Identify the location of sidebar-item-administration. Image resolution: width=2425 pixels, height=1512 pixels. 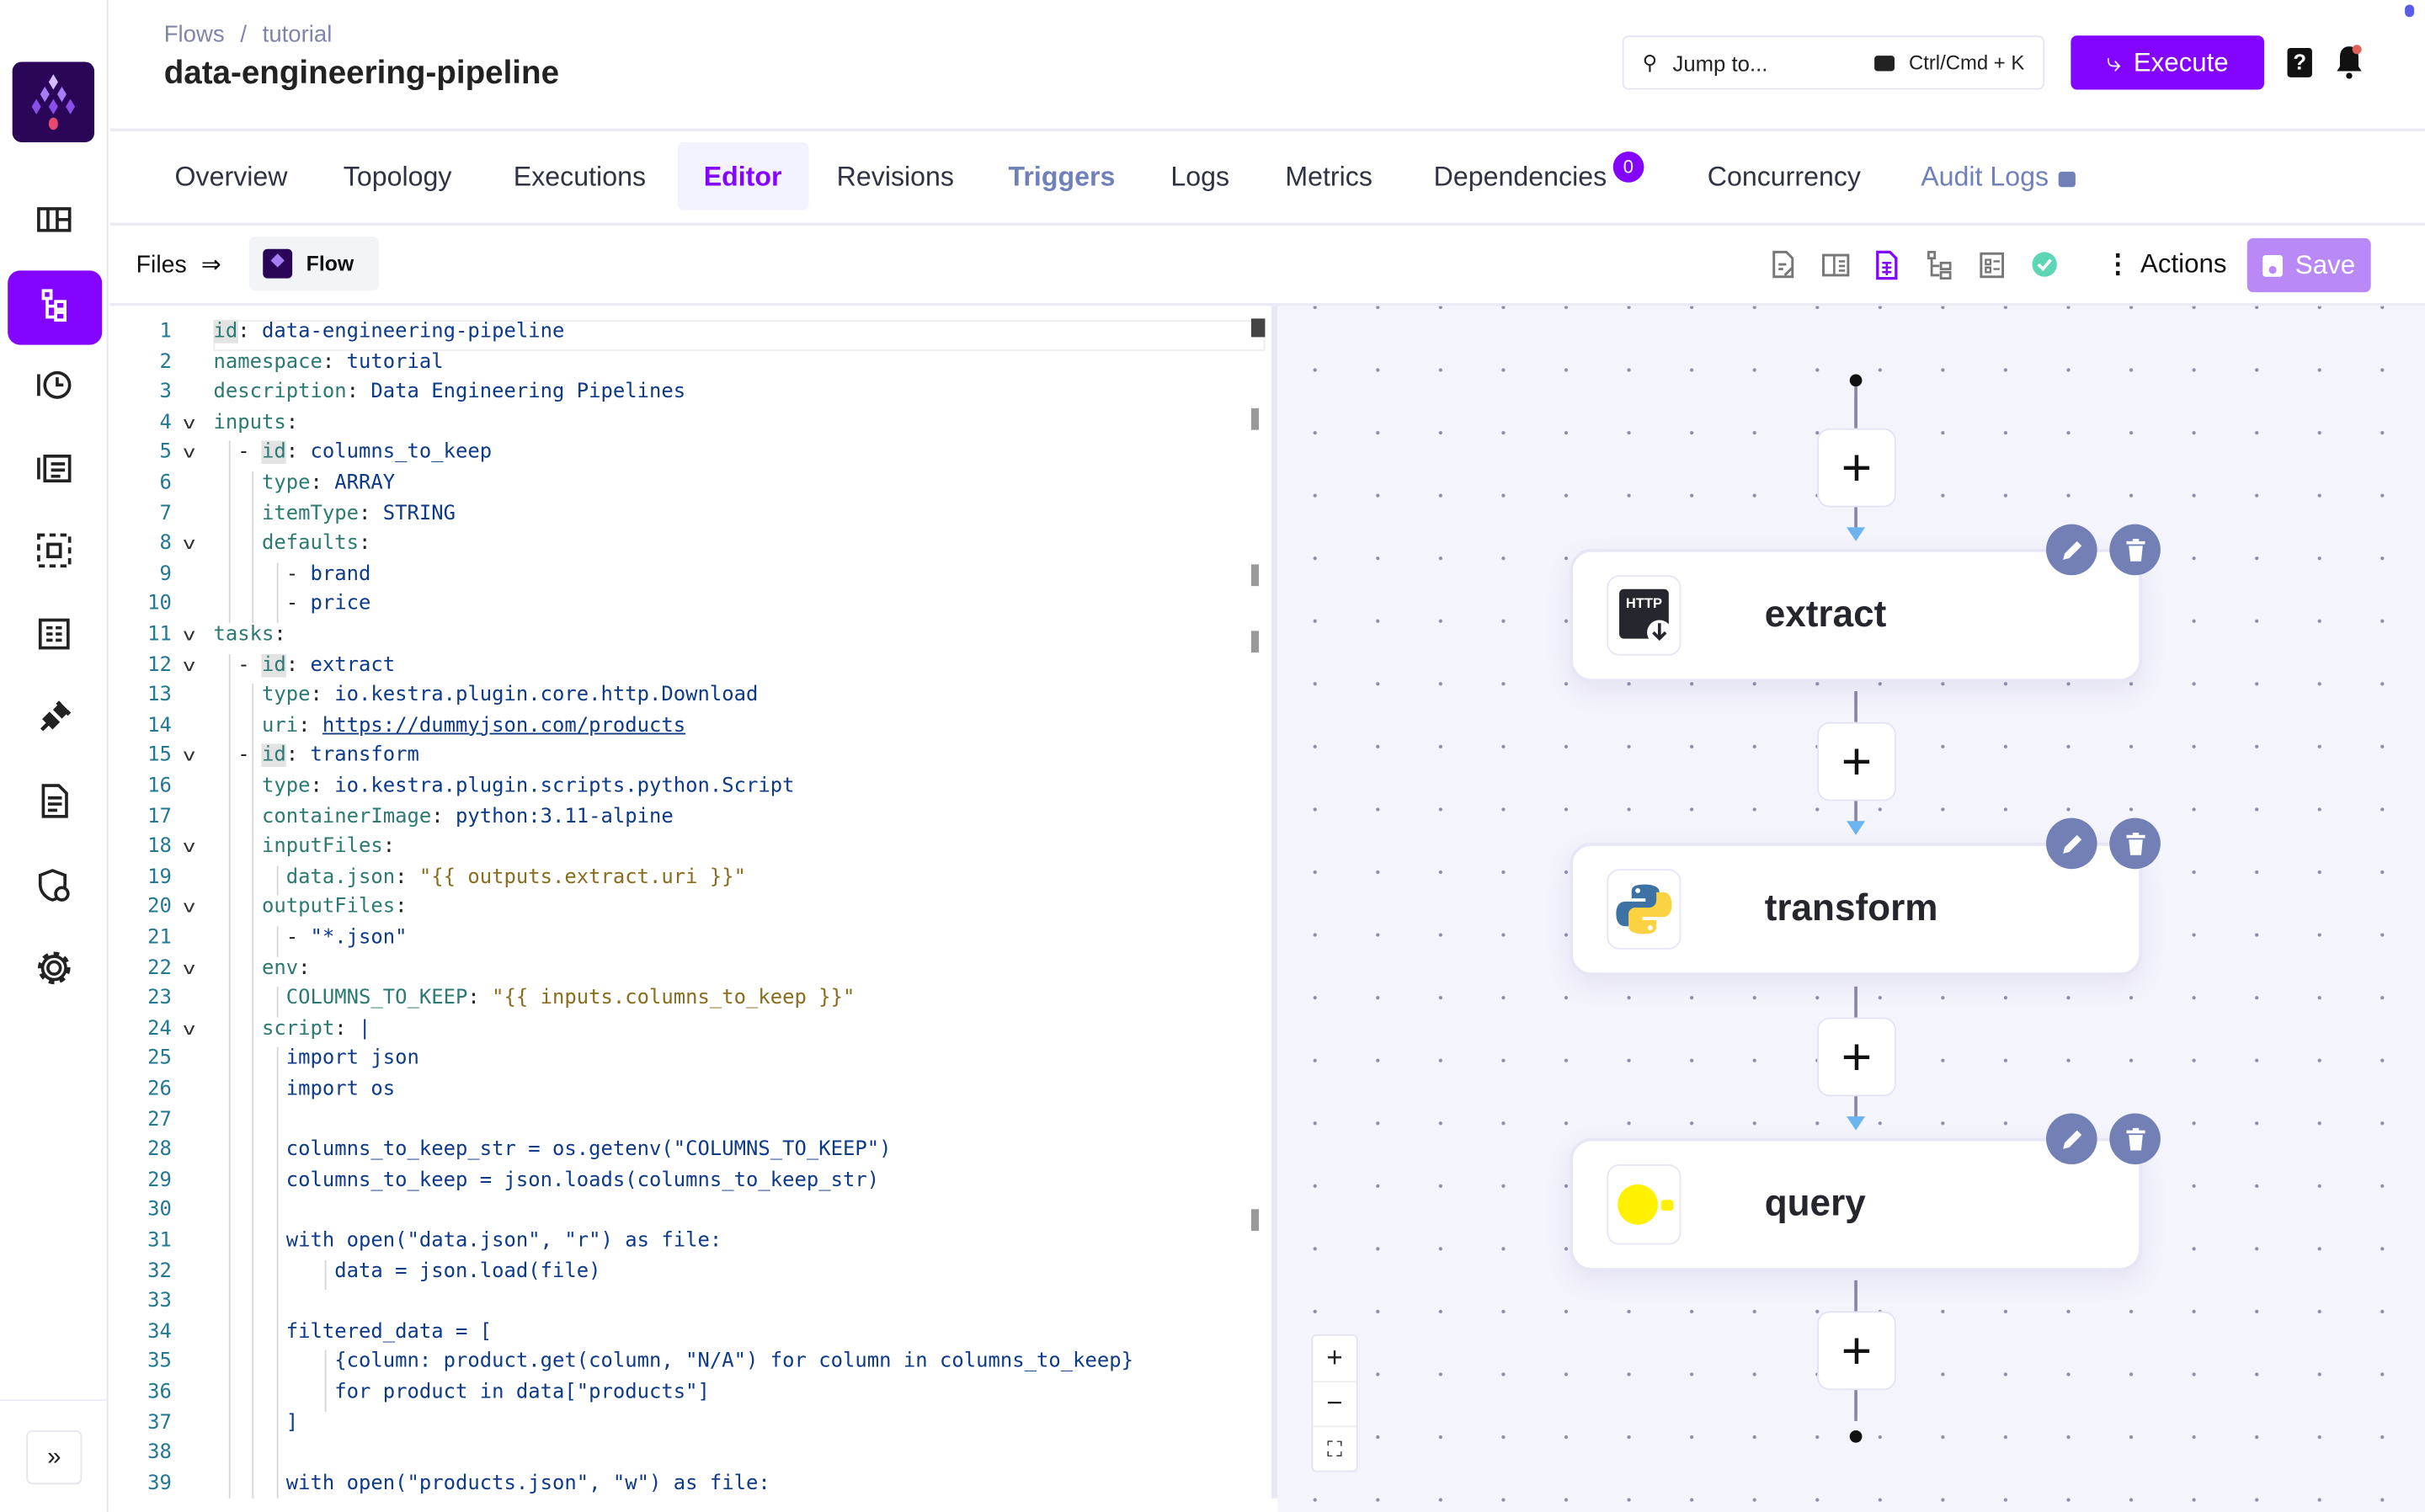
(54, 889).